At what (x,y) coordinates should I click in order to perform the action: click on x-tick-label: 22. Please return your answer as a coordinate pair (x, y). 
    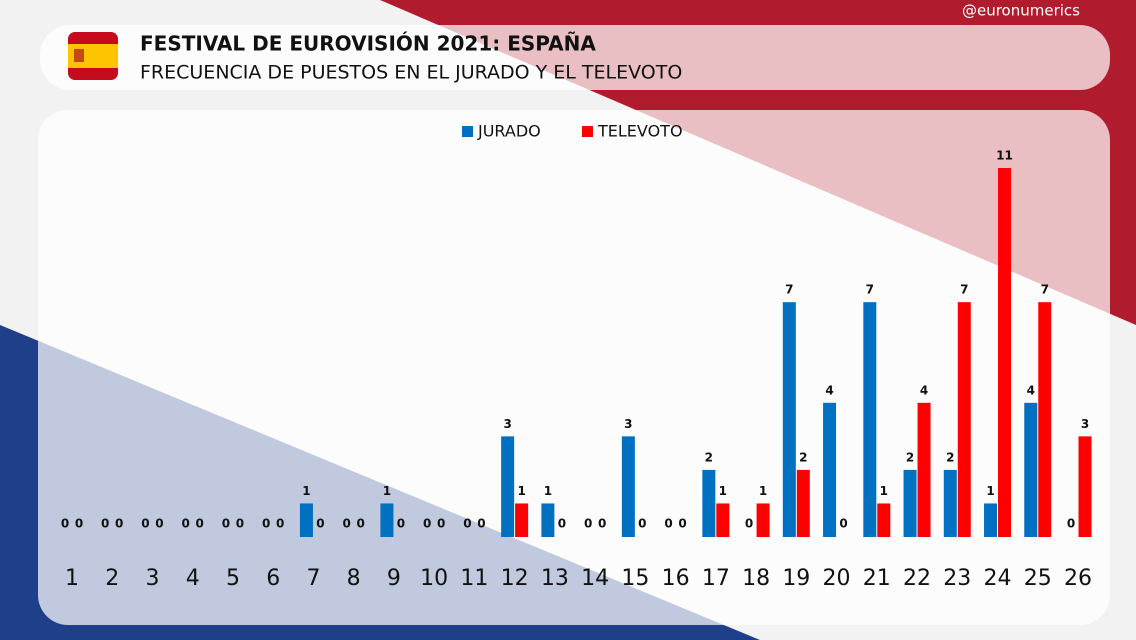
    Looking at the image, I should click on (917, 578).